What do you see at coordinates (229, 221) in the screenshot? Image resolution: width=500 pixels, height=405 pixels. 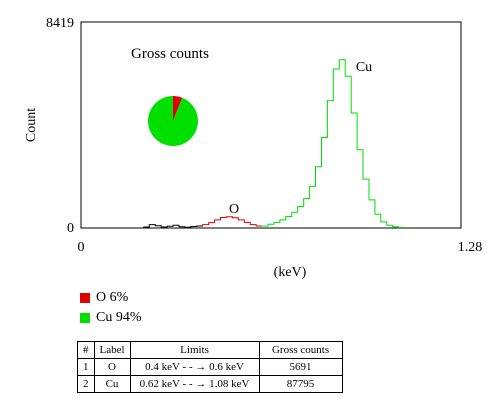 I see `series-line-o` at bounding box center [229, 221].